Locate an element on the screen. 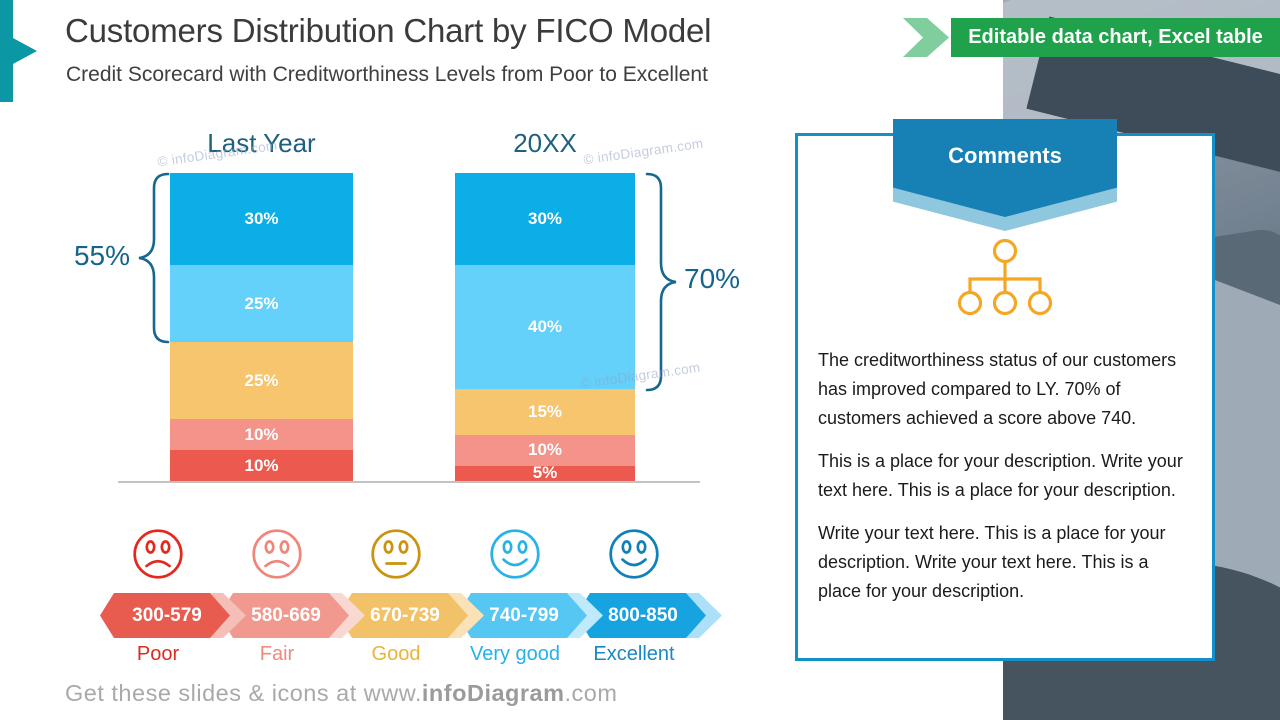  org-chart-icon is located at coordinates (1005, 277).